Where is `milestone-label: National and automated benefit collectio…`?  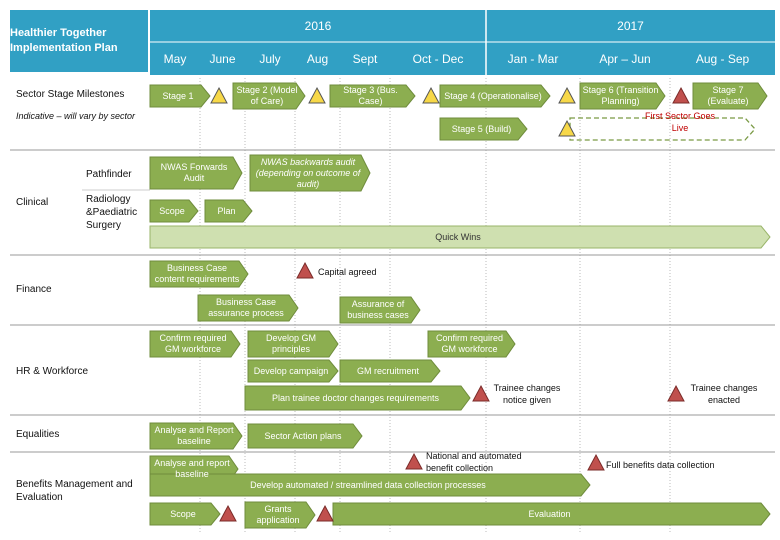
milestone-label: National and automated benefit collectio… is located at coordinates (474, 462).